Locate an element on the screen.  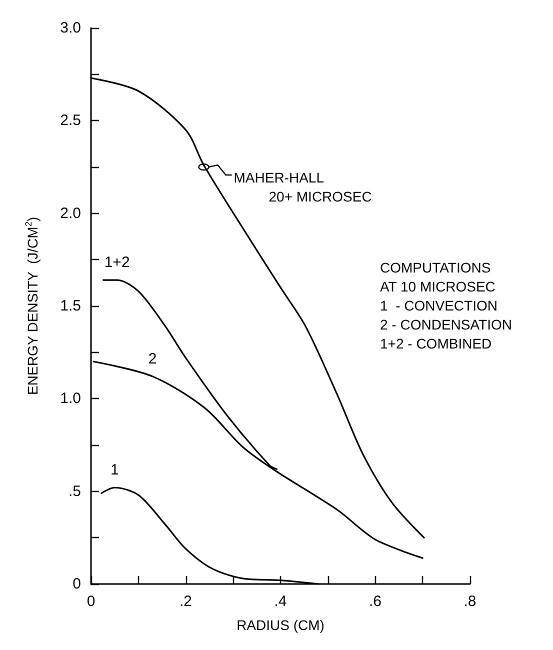
x-tick-label: 0 is located at coordinates (91, 601).